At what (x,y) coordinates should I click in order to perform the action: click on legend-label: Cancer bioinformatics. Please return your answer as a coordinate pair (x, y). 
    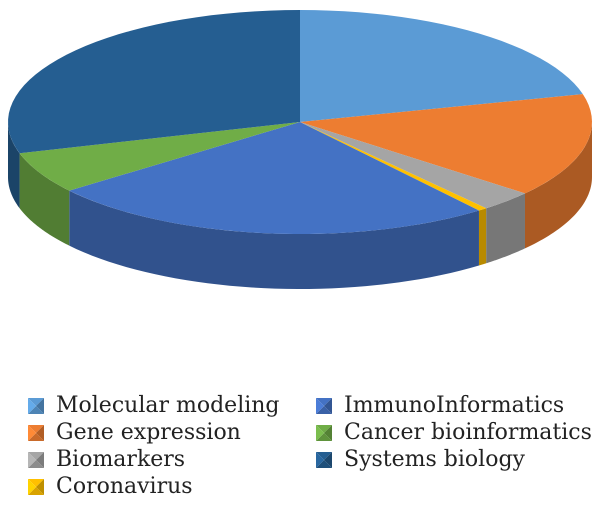
    Looking at the image, I should click on (468, 432).